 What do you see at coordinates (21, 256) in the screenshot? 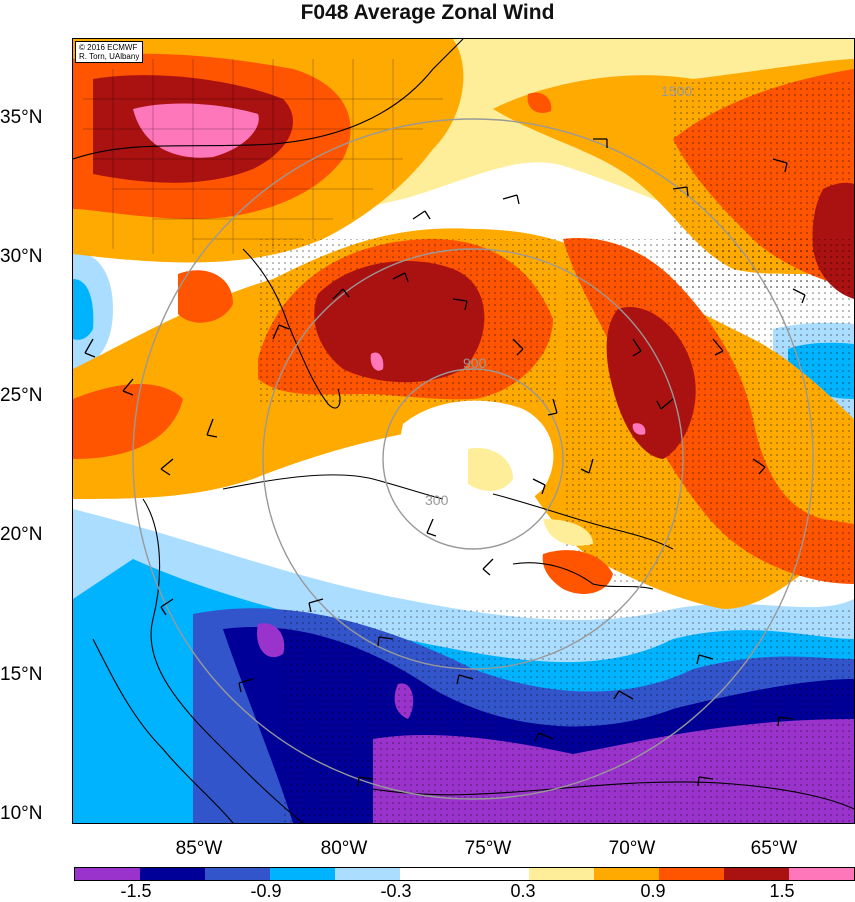
I see `lat-label-30n: 30°N` at bounding box center [21, 256].